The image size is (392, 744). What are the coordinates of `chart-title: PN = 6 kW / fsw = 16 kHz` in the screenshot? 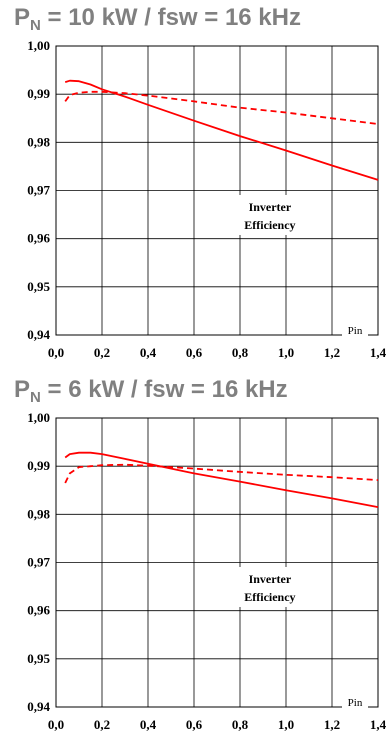 It's located at (151, 391).